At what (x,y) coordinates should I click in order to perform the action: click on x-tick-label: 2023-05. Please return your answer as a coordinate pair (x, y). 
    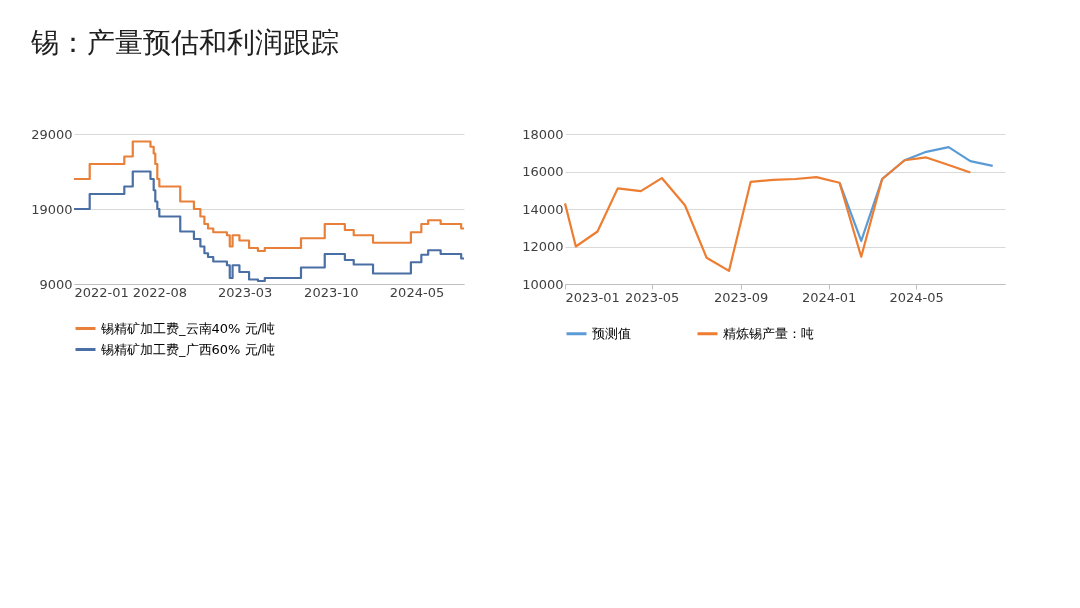
    Looking at the image, I should click on (652, 297).